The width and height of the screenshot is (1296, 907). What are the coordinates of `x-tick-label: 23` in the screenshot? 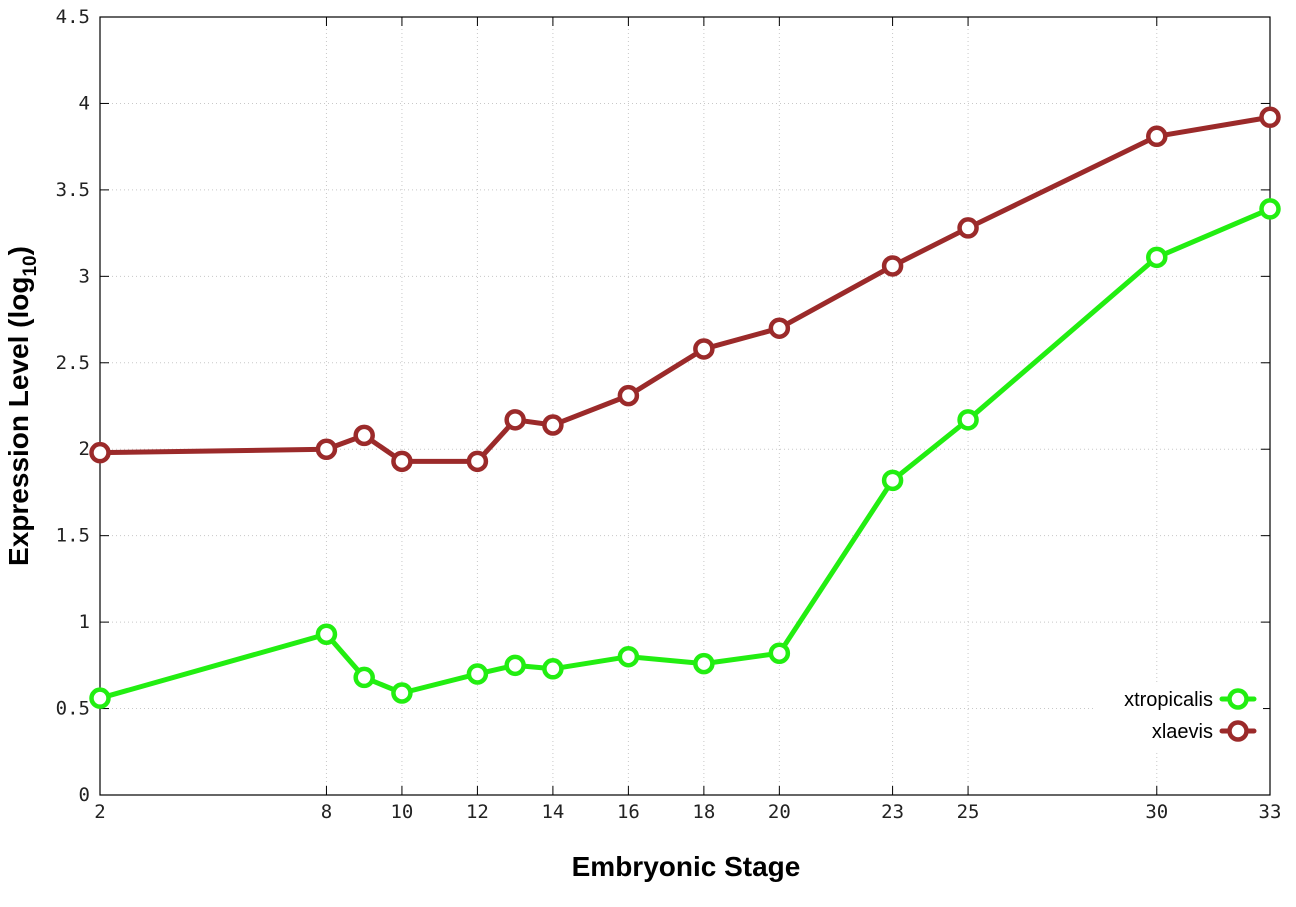 It's located at (892, 812).